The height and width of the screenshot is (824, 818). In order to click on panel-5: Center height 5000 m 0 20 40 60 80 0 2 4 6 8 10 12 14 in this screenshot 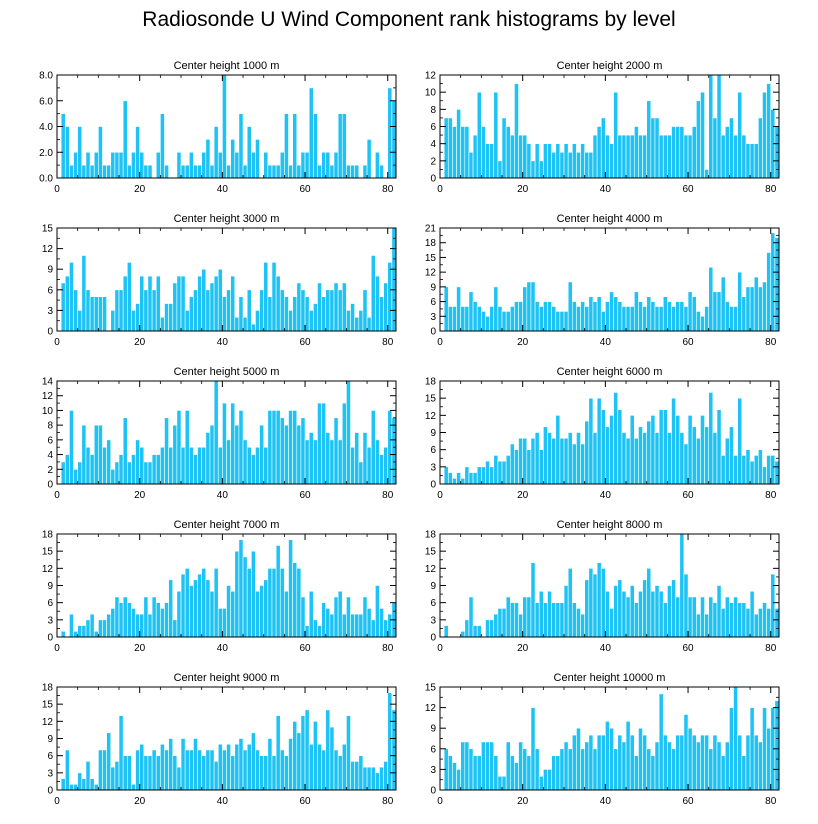, I will do `click(219, 433)`.